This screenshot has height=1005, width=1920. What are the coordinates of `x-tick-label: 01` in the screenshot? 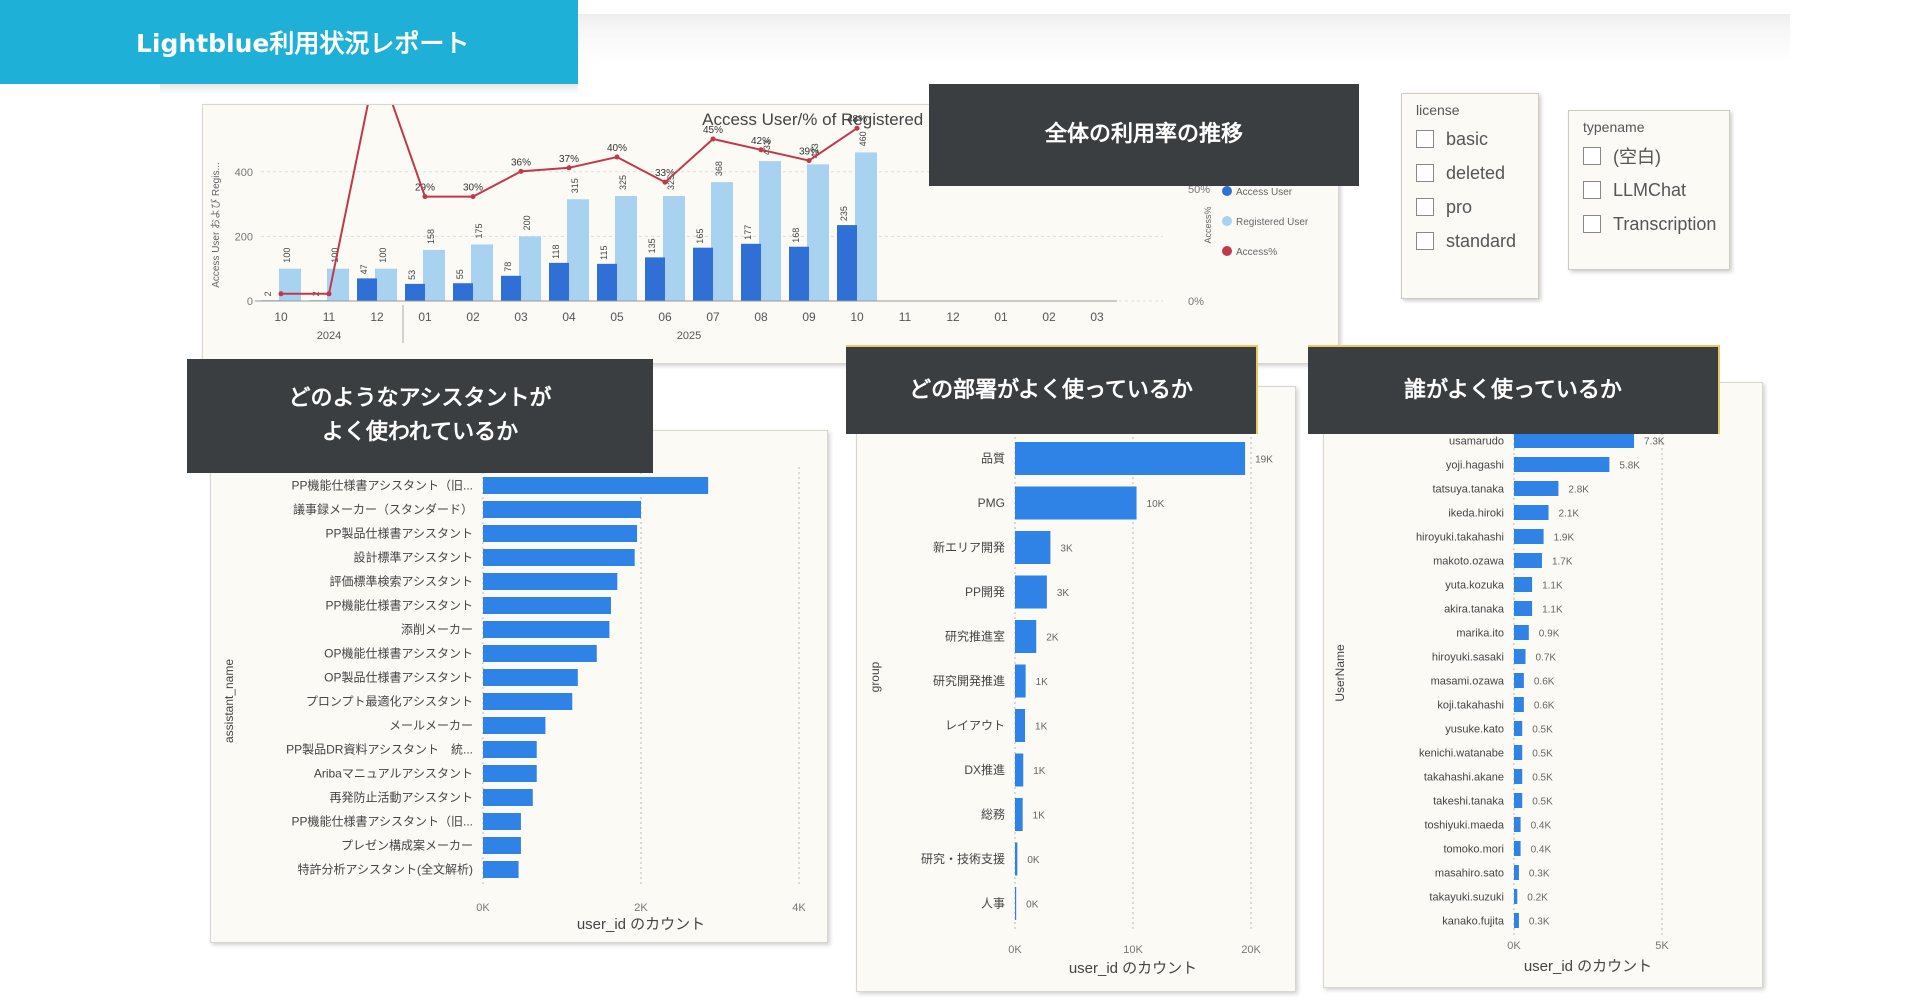 It's located at (1001, 317).